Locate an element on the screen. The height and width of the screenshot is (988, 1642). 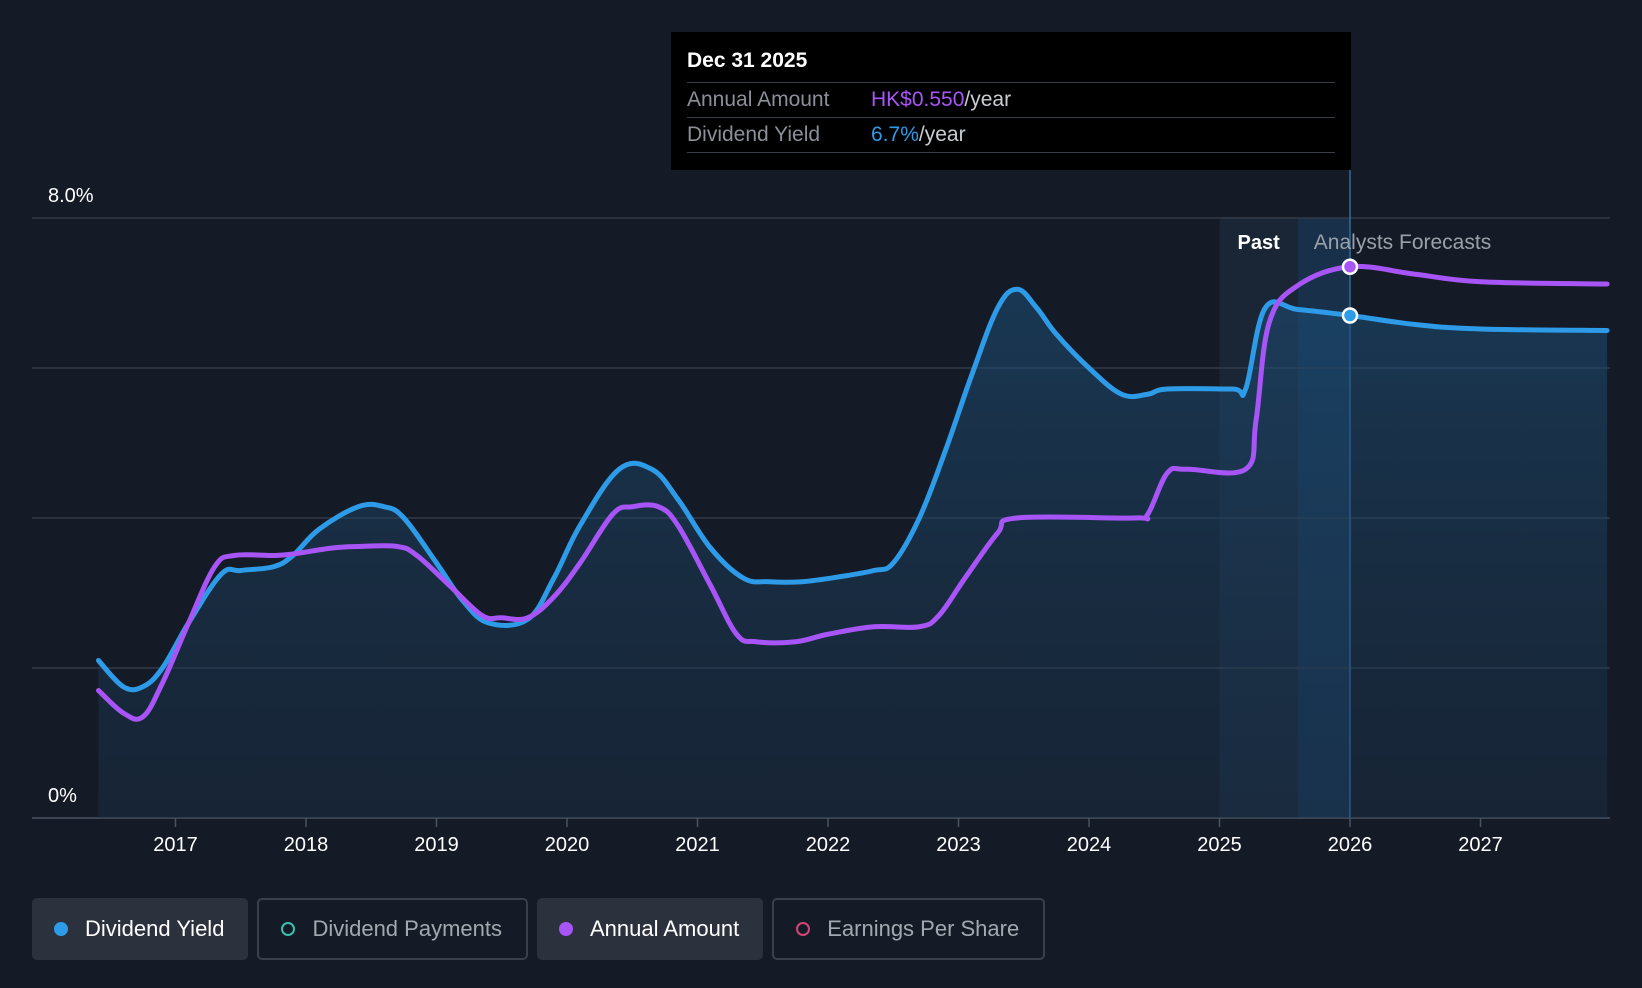
forecast-label: Analysts Forecasts is located at coordinates (1402, 242).